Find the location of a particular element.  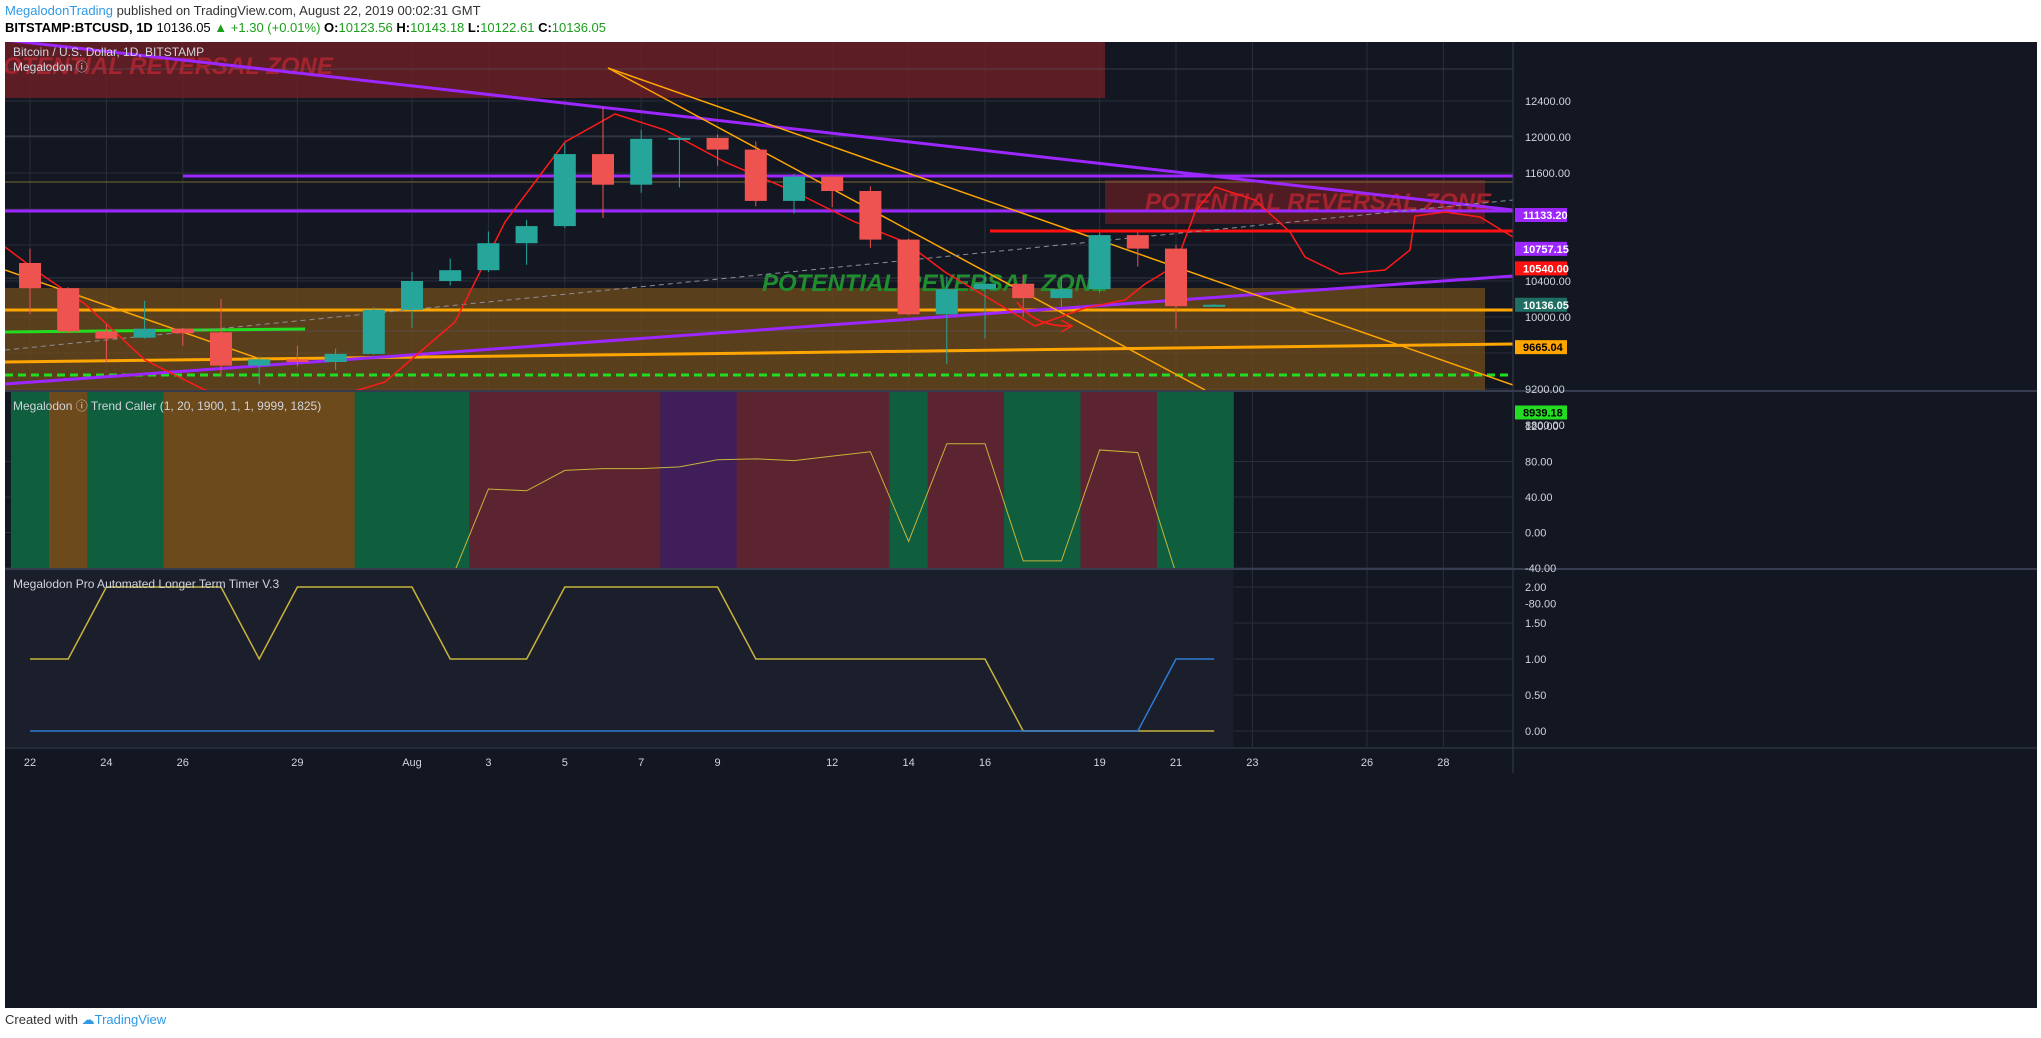

orange-diagonal is located at coordinates (1060, 226).